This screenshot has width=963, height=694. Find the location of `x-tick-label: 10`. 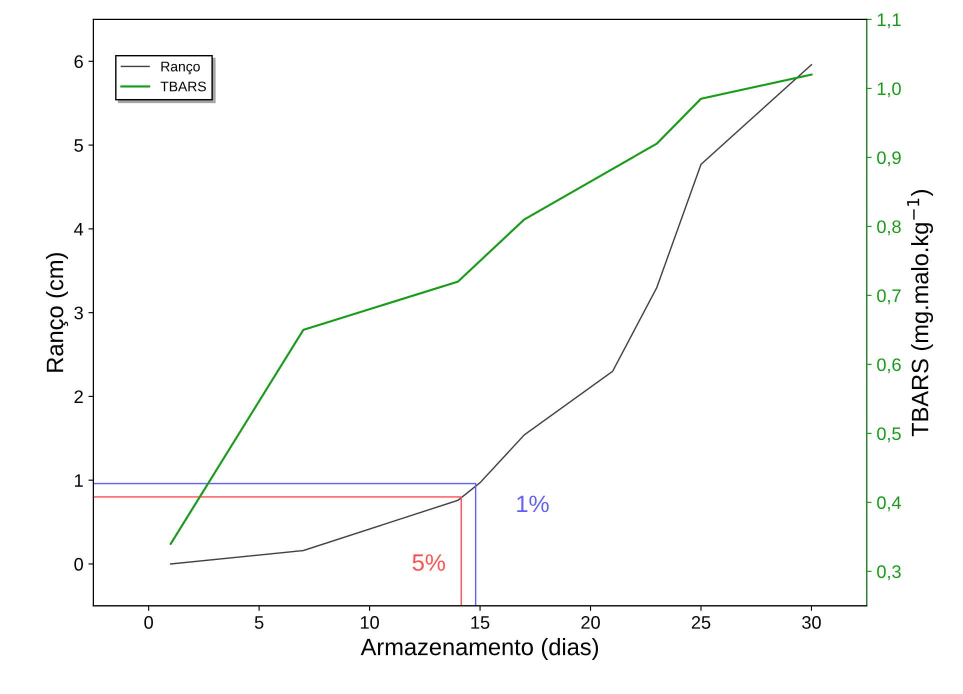

x-tick-label: 10 is located at coordinates (369, 622).